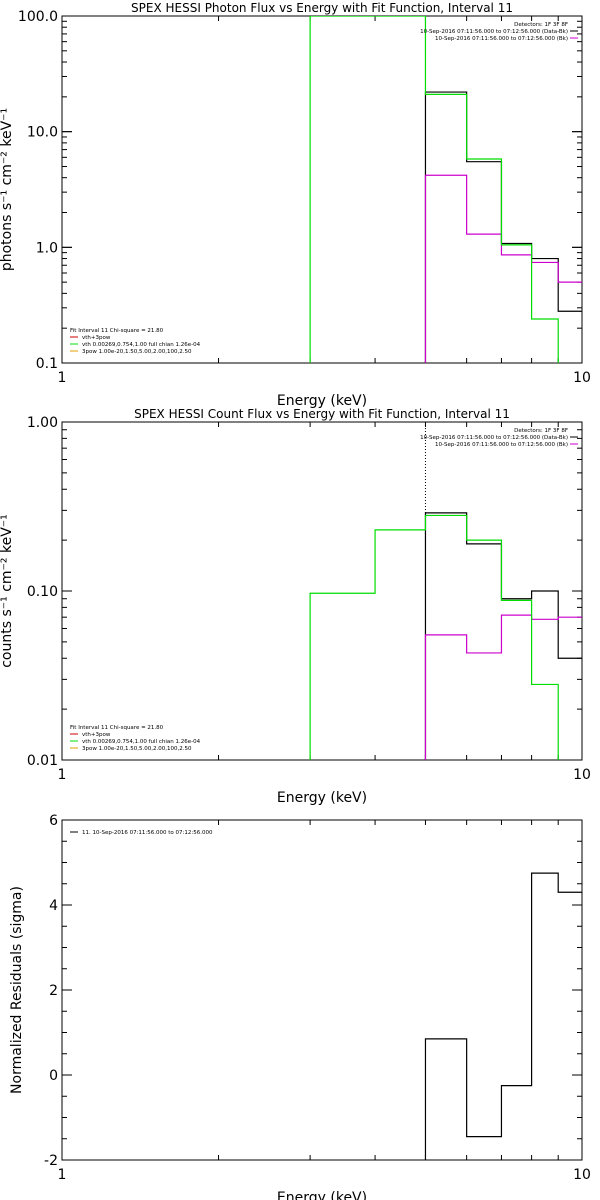  What do you see at coordinates (7, 189) in the screenshot?
I see `y-axis-label: photons s⁻¹ cm⁻² keV⁻¹` at bounding box center [7, 189].